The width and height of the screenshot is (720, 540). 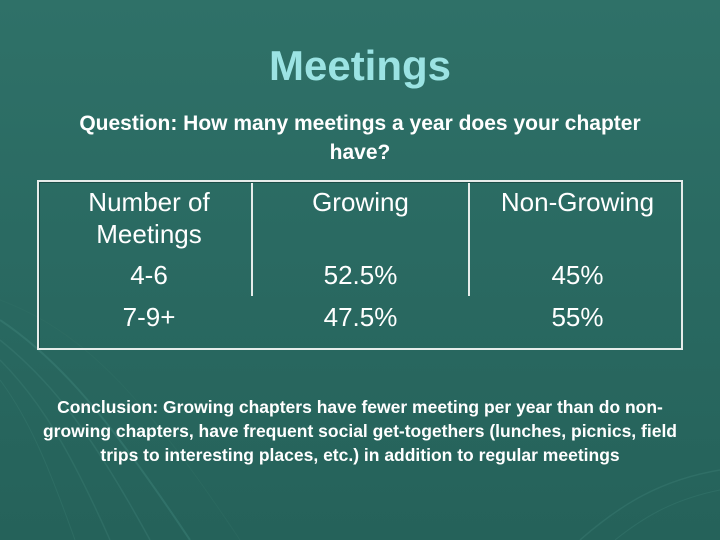 What do you see at coordinates (360, 275) in the screenshot?
I see `table-cell-growing-value: 52.5%` at bounding box center [360, 275].